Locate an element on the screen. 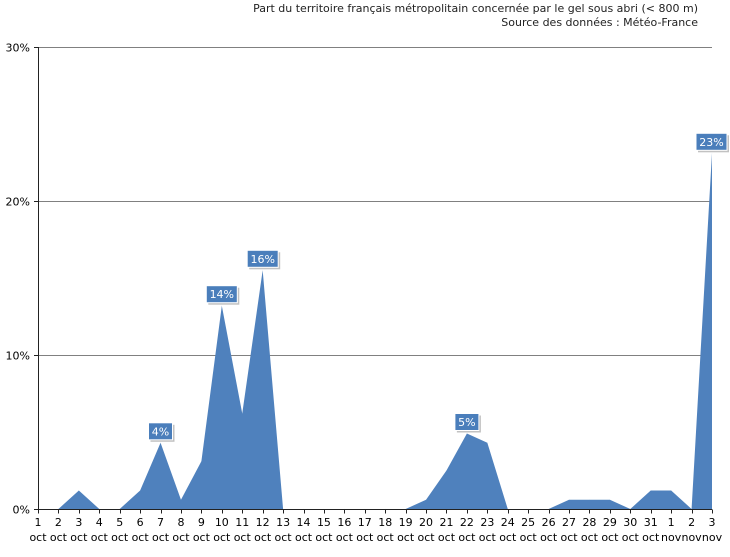 This screenshot has width=730, height=557. y-tick-label: 20% is located at coordinates (18, 202).